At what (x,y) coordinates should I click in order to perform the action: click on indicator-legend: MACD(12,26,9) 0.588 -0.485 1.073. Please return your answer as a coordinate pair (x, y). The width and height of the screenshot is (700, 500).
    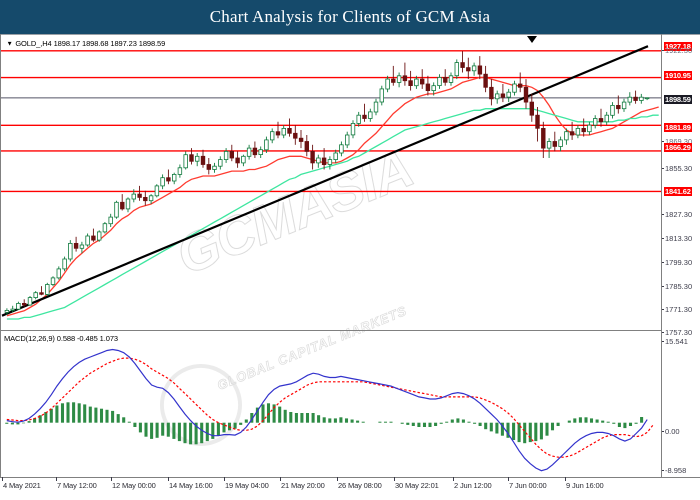
    Looking at the image, I should click on (61, 338).